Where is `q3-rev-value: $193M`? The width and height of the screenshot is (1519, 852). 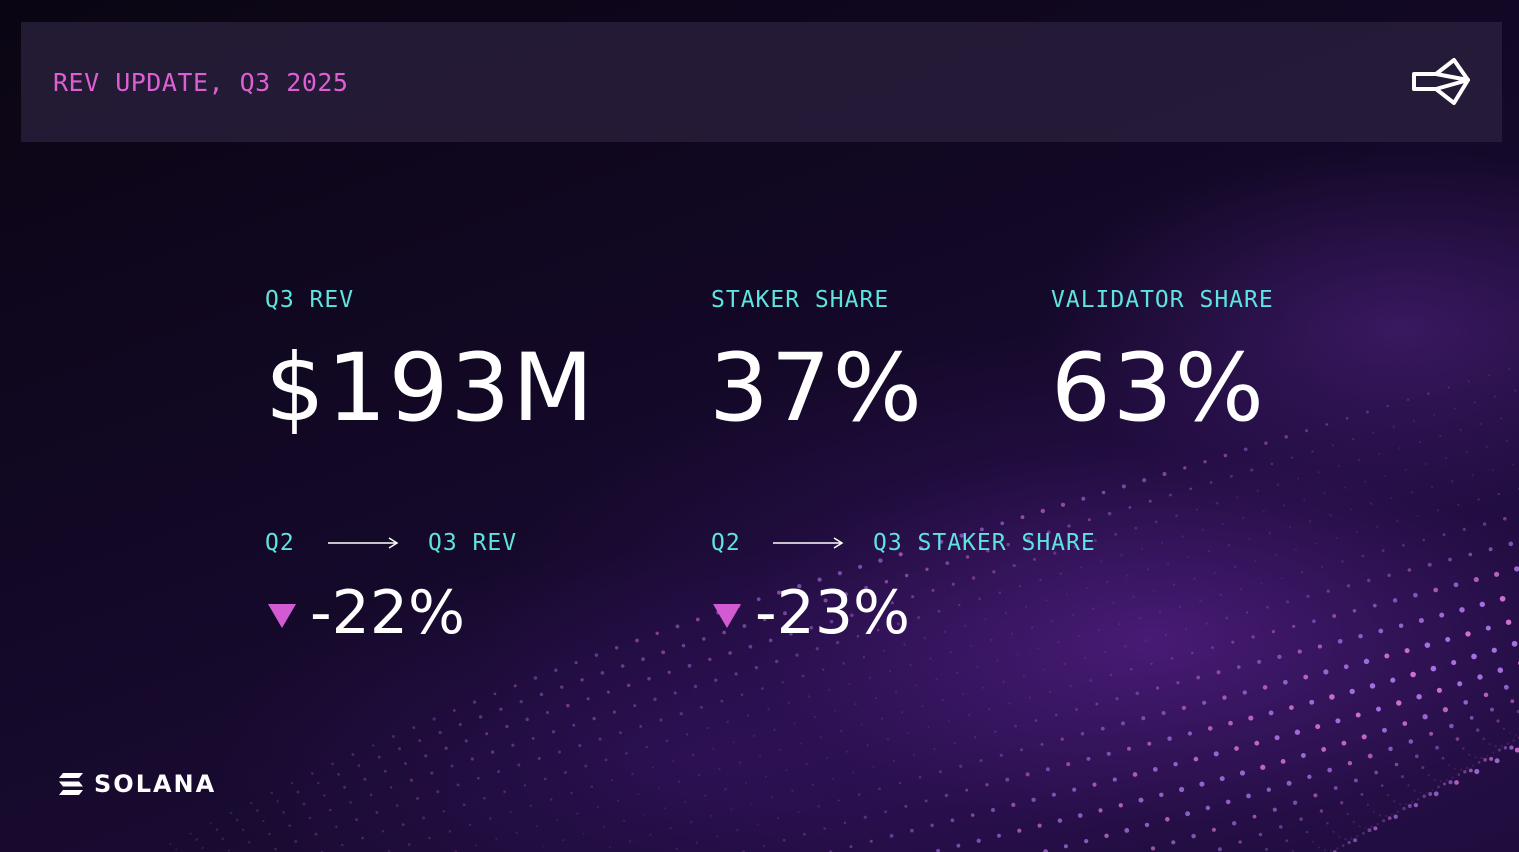
q3-rev-value: $193M is located at coordinates (430, 388).